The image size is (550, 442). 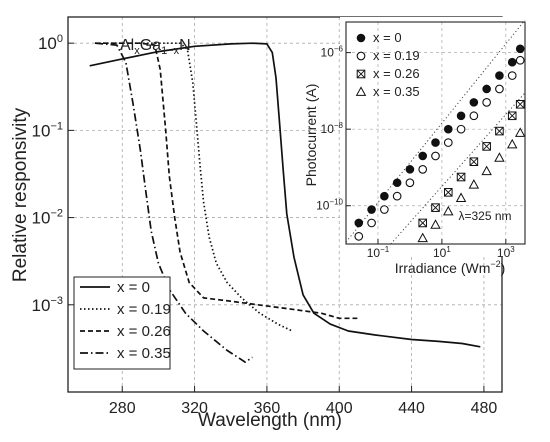 What do you see at coordinates (194, 408) in the screenshot?
I see `main-x-tick-label: 320` at bounding box center [194, 408].